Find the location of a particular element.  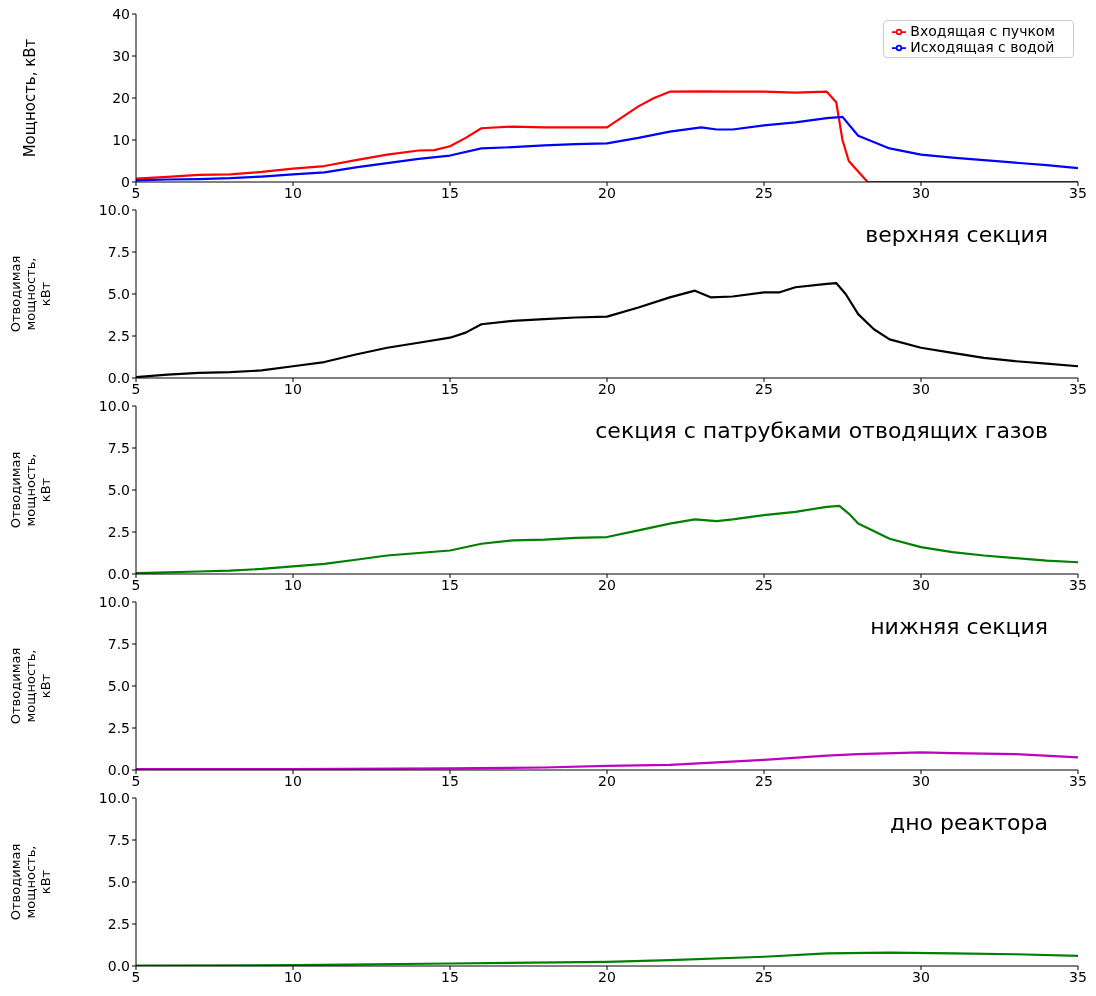

annotation: верхняя секция is located at coordinates (956, 234).